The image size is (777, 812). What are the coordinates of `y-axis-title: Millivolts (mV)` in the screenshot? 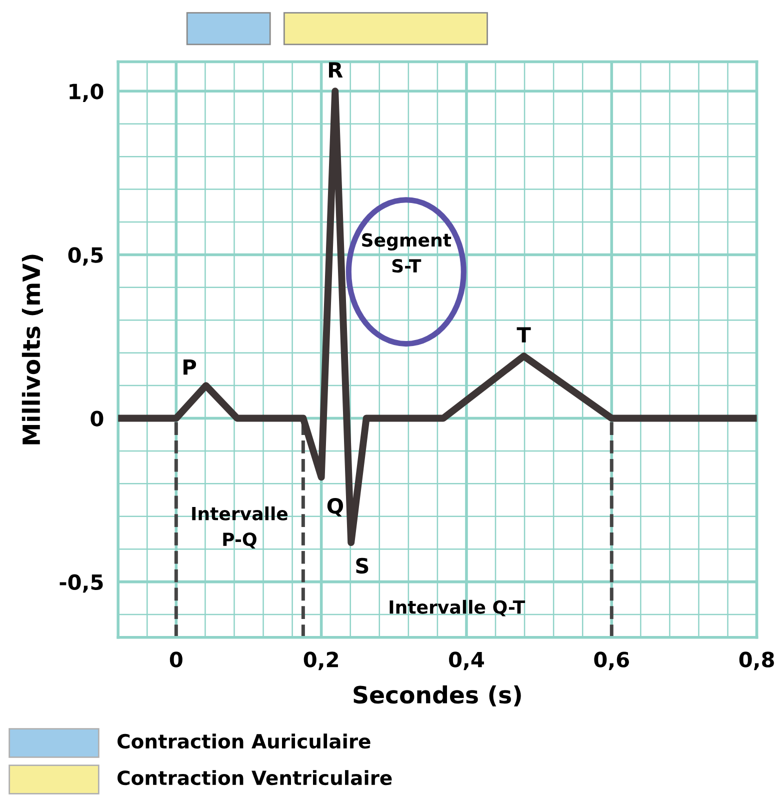 It's located at (32, 349).